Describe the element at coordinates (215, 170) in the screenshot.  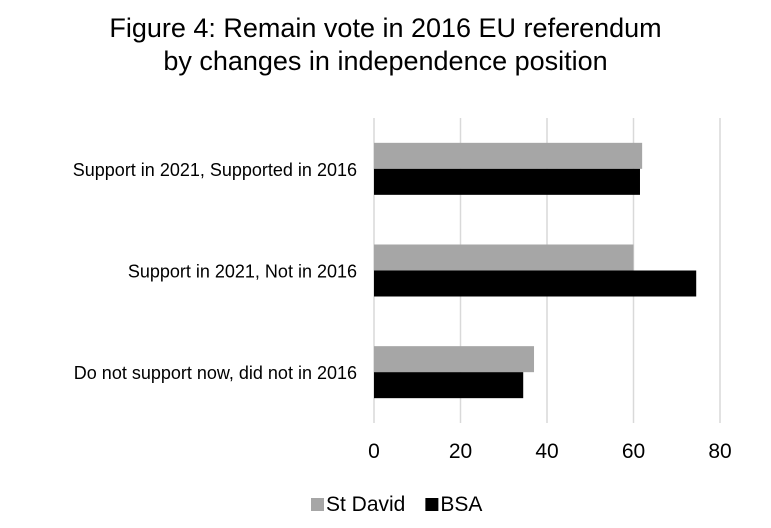
I see `category-label-0: Support in 2021, Supported in 2016` at that location.